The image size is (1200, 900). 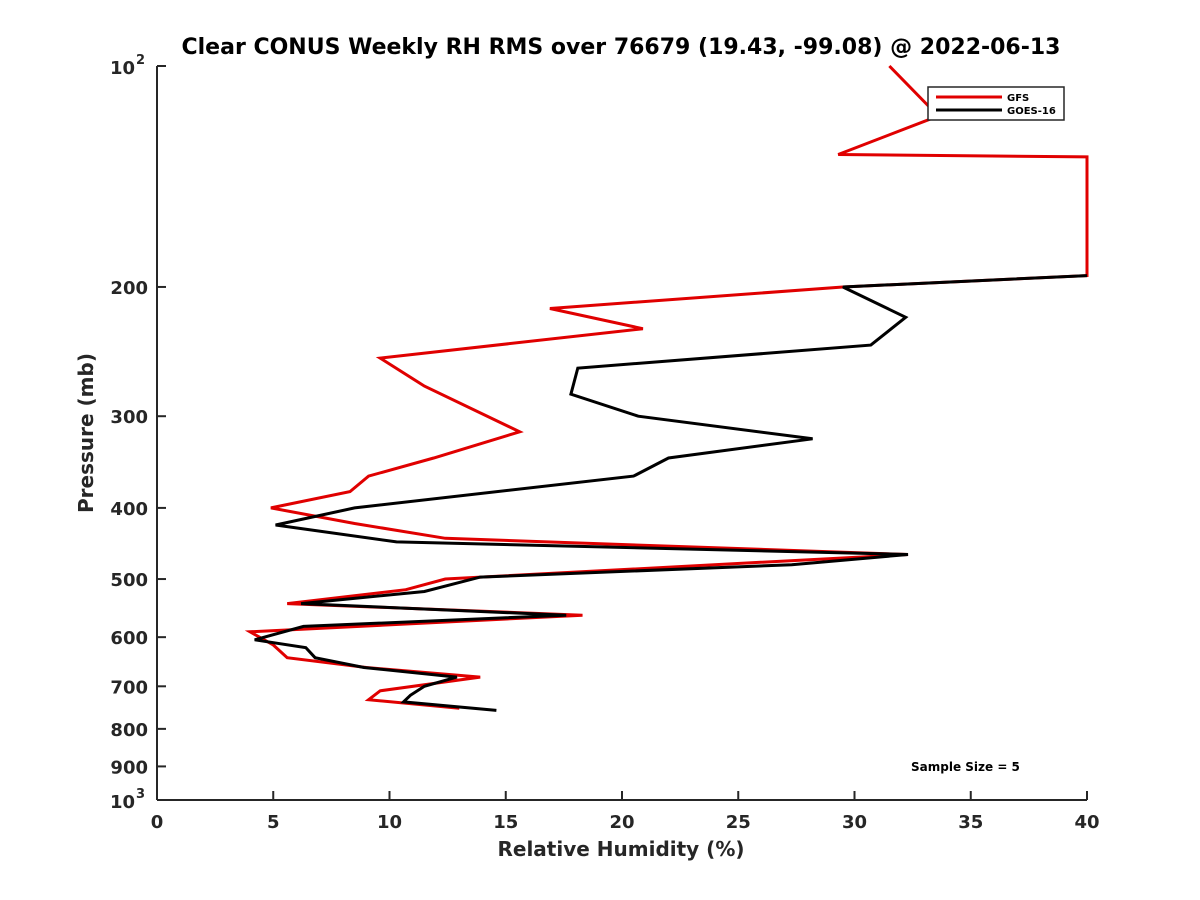 What do you see at coordinates (738, 822) in the screenshot?
I see `x-tick-label: 25` at bounding box center [738, 822].